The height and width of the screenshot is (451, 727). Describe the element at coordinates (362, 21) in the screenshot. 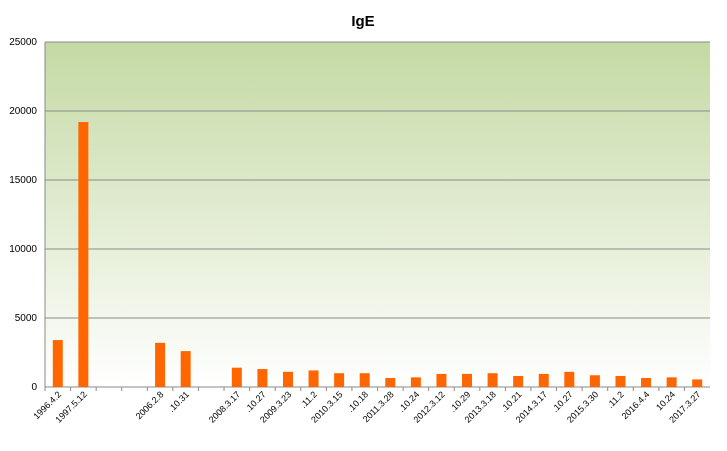

I see `chart-title: IgE` at that location.